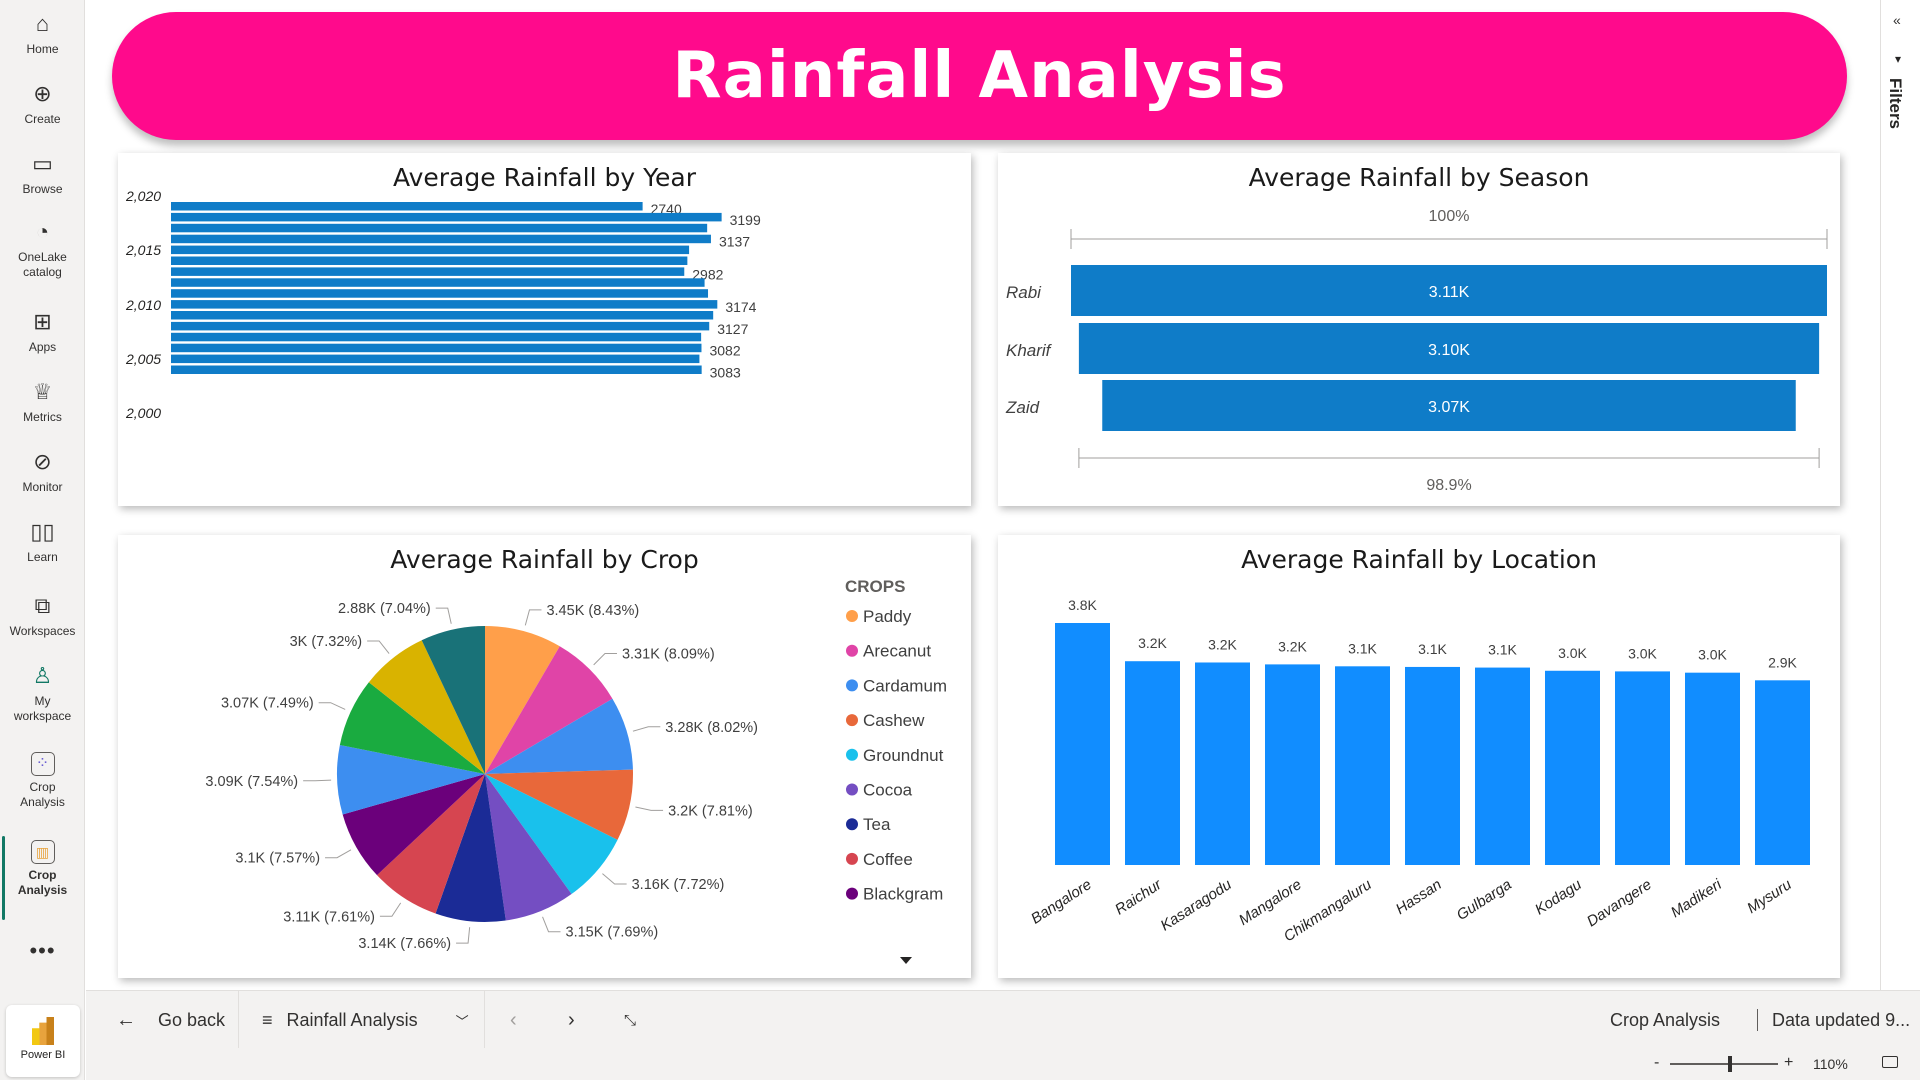 The height and width of the screenshot is (1080, 1920). I want to click on legend-entry: Cocoa, so click(888, 790).